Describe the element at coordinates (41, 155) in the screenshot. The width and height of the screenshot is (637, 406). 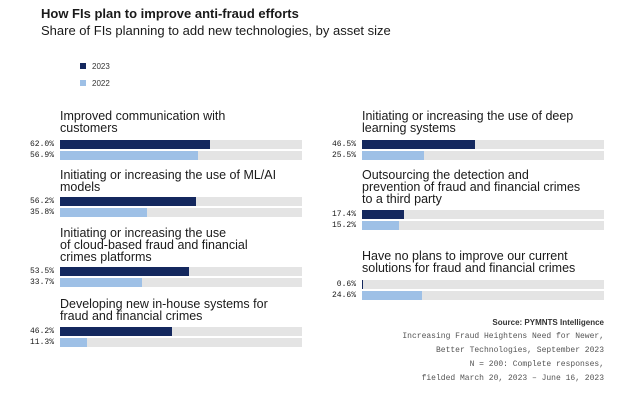
I see `data-label: 56.9%` at that location.